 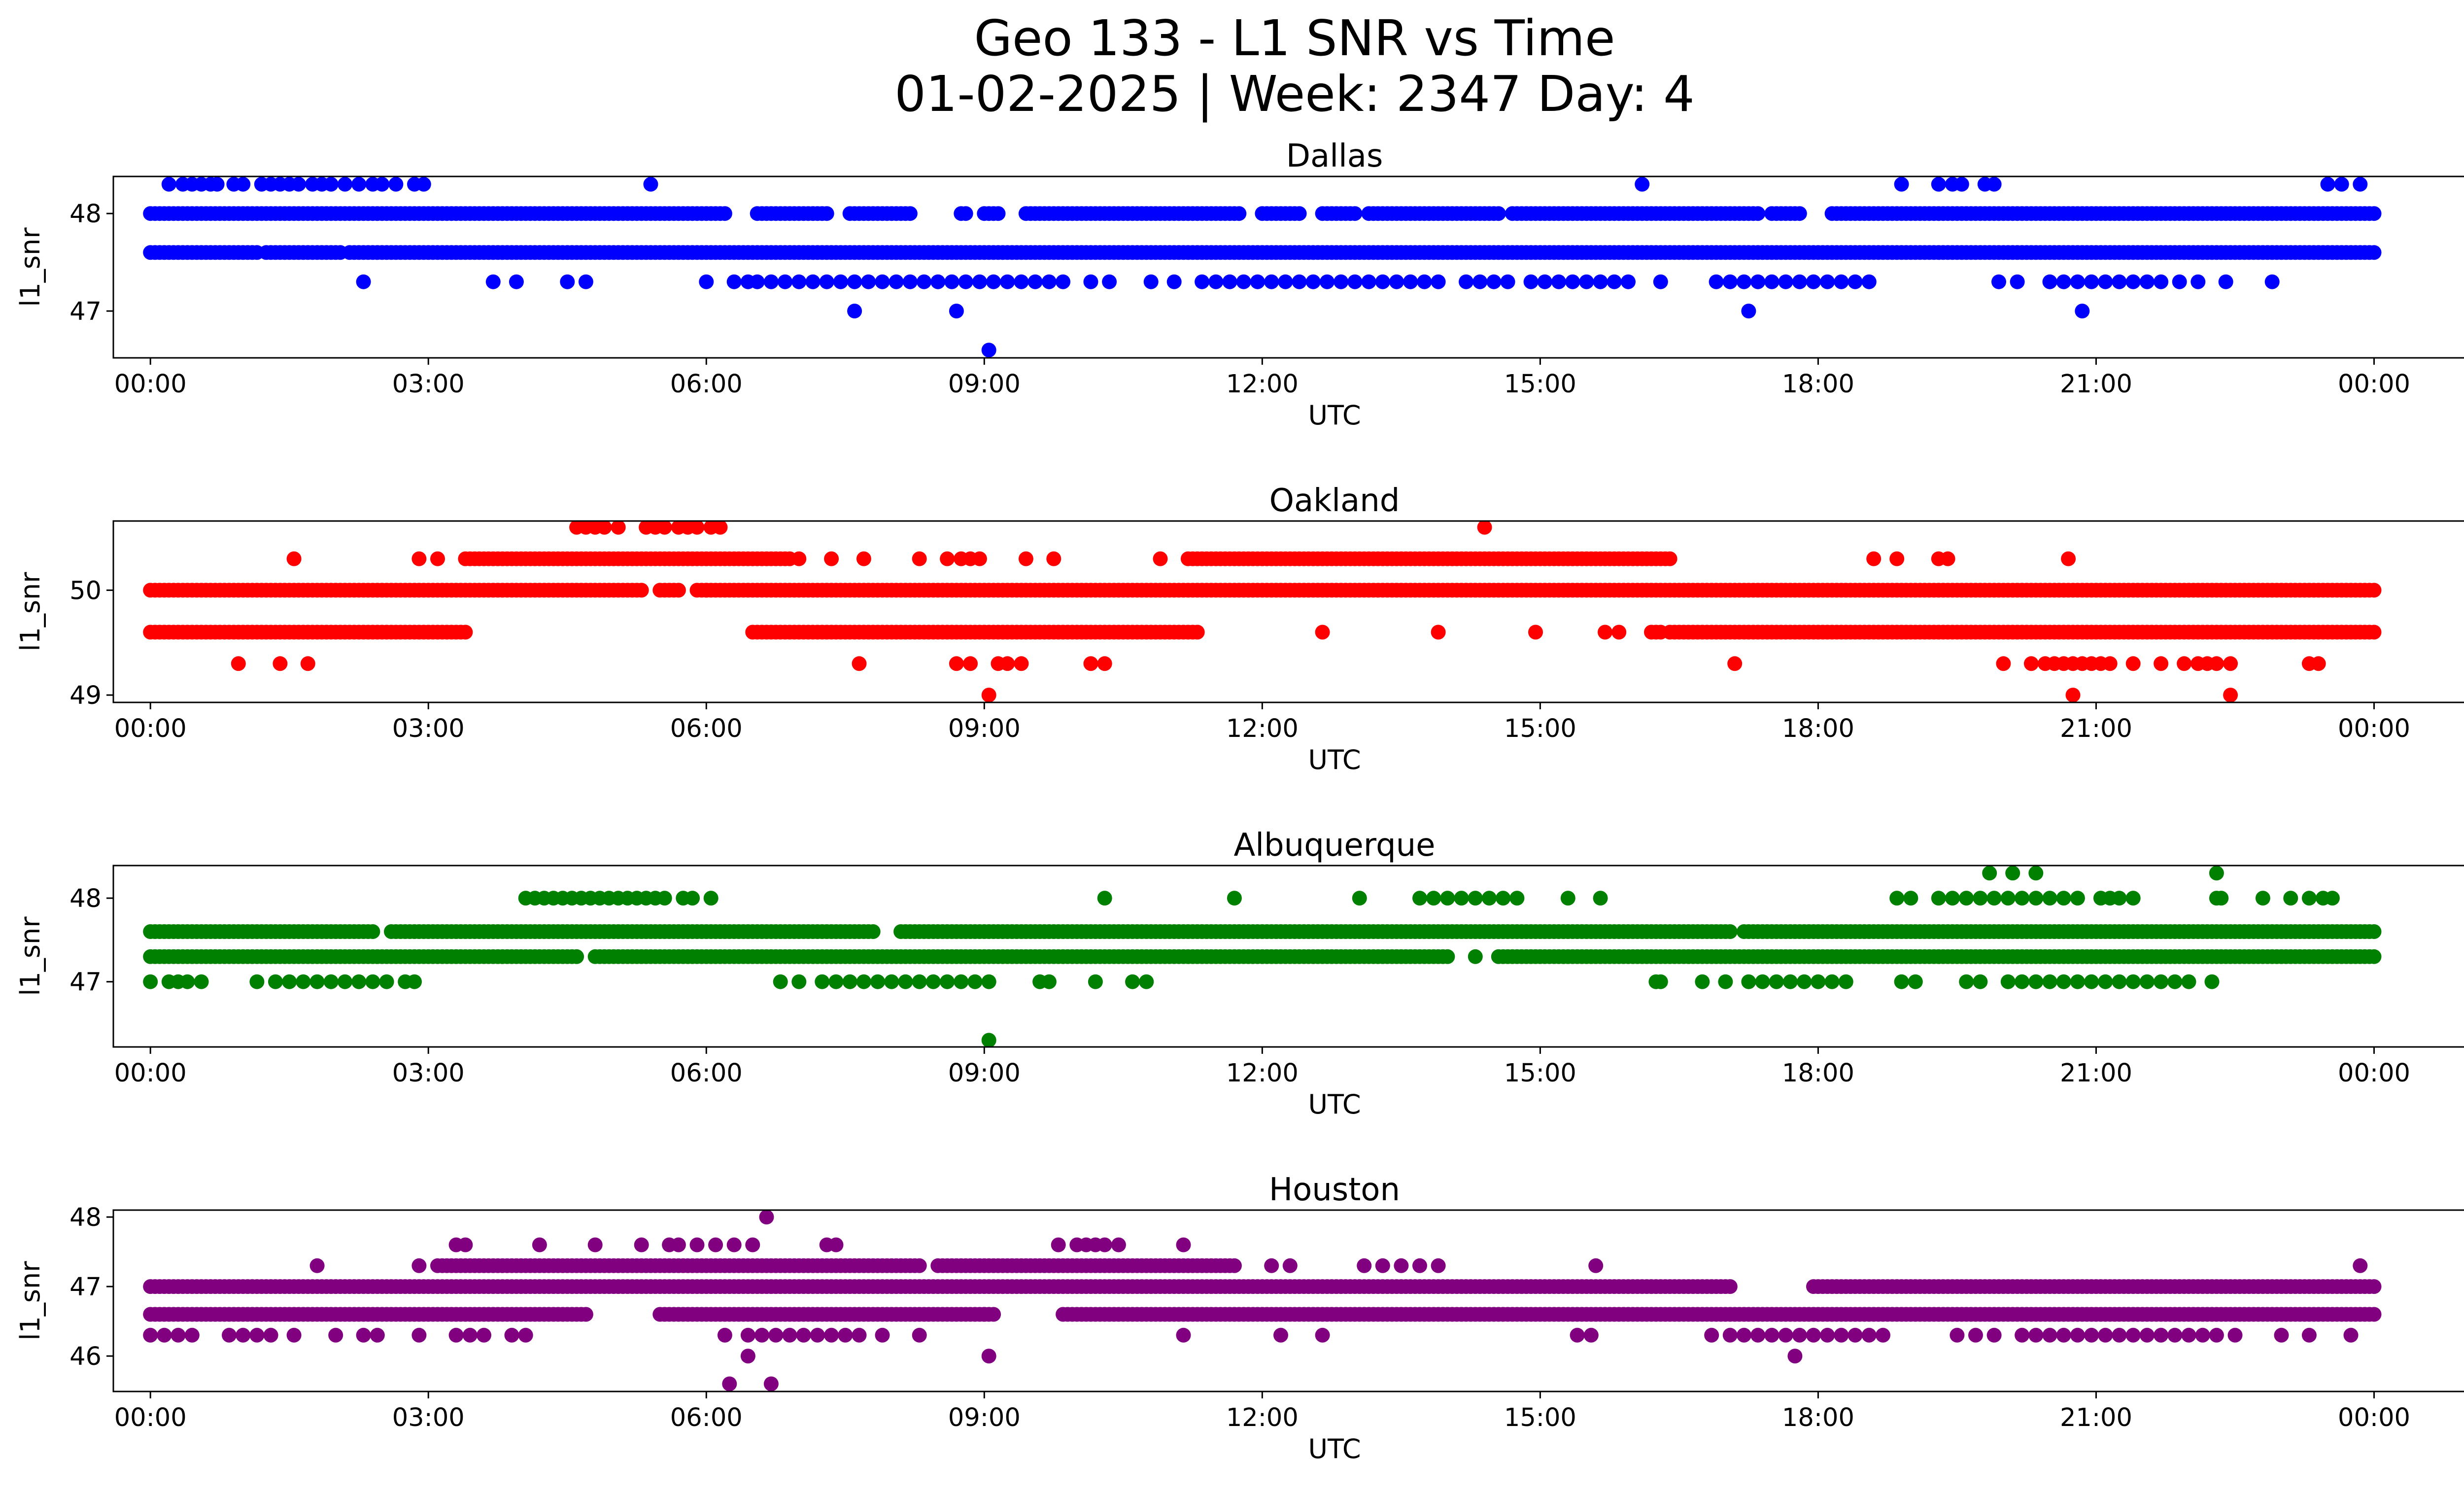 What do you see at coordinates (1818, 728) in the screenshot?
I see `x-tick-label: 18:00` at bounding box center [1818, 728].